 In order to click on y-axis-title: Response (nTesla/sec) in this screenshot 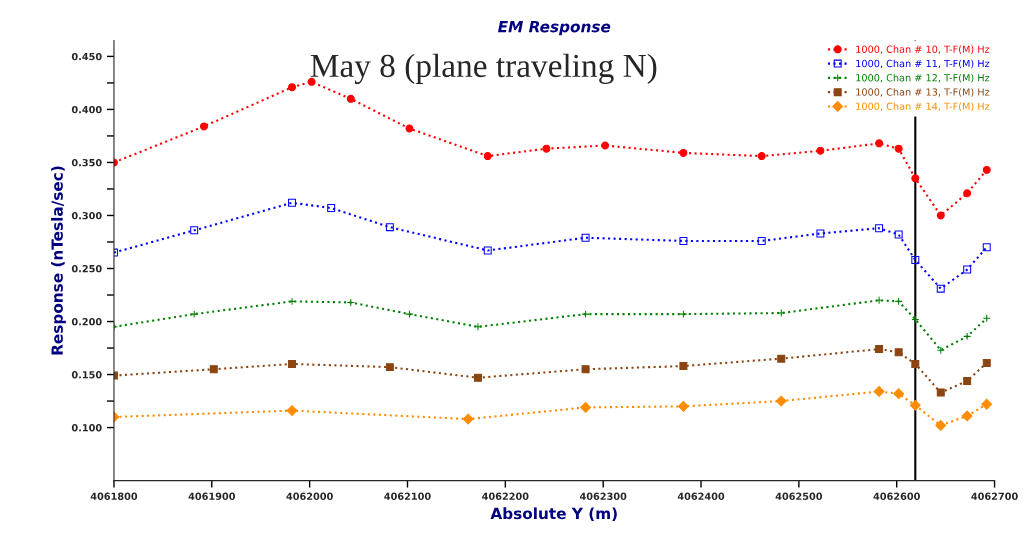, I will do `click(58, 260)`.